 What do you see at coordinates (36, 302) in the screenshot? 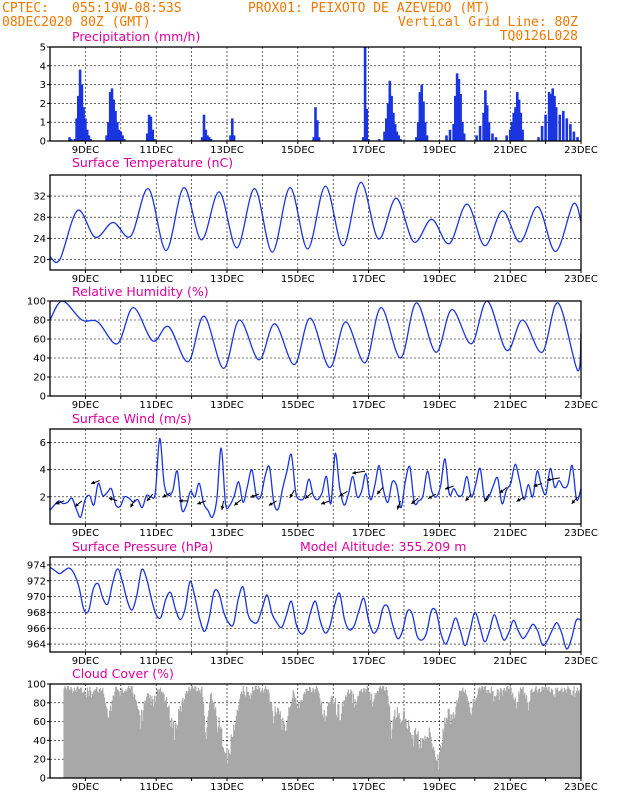
I see `y-tick-label: 100` at bounding box center [36, 302].